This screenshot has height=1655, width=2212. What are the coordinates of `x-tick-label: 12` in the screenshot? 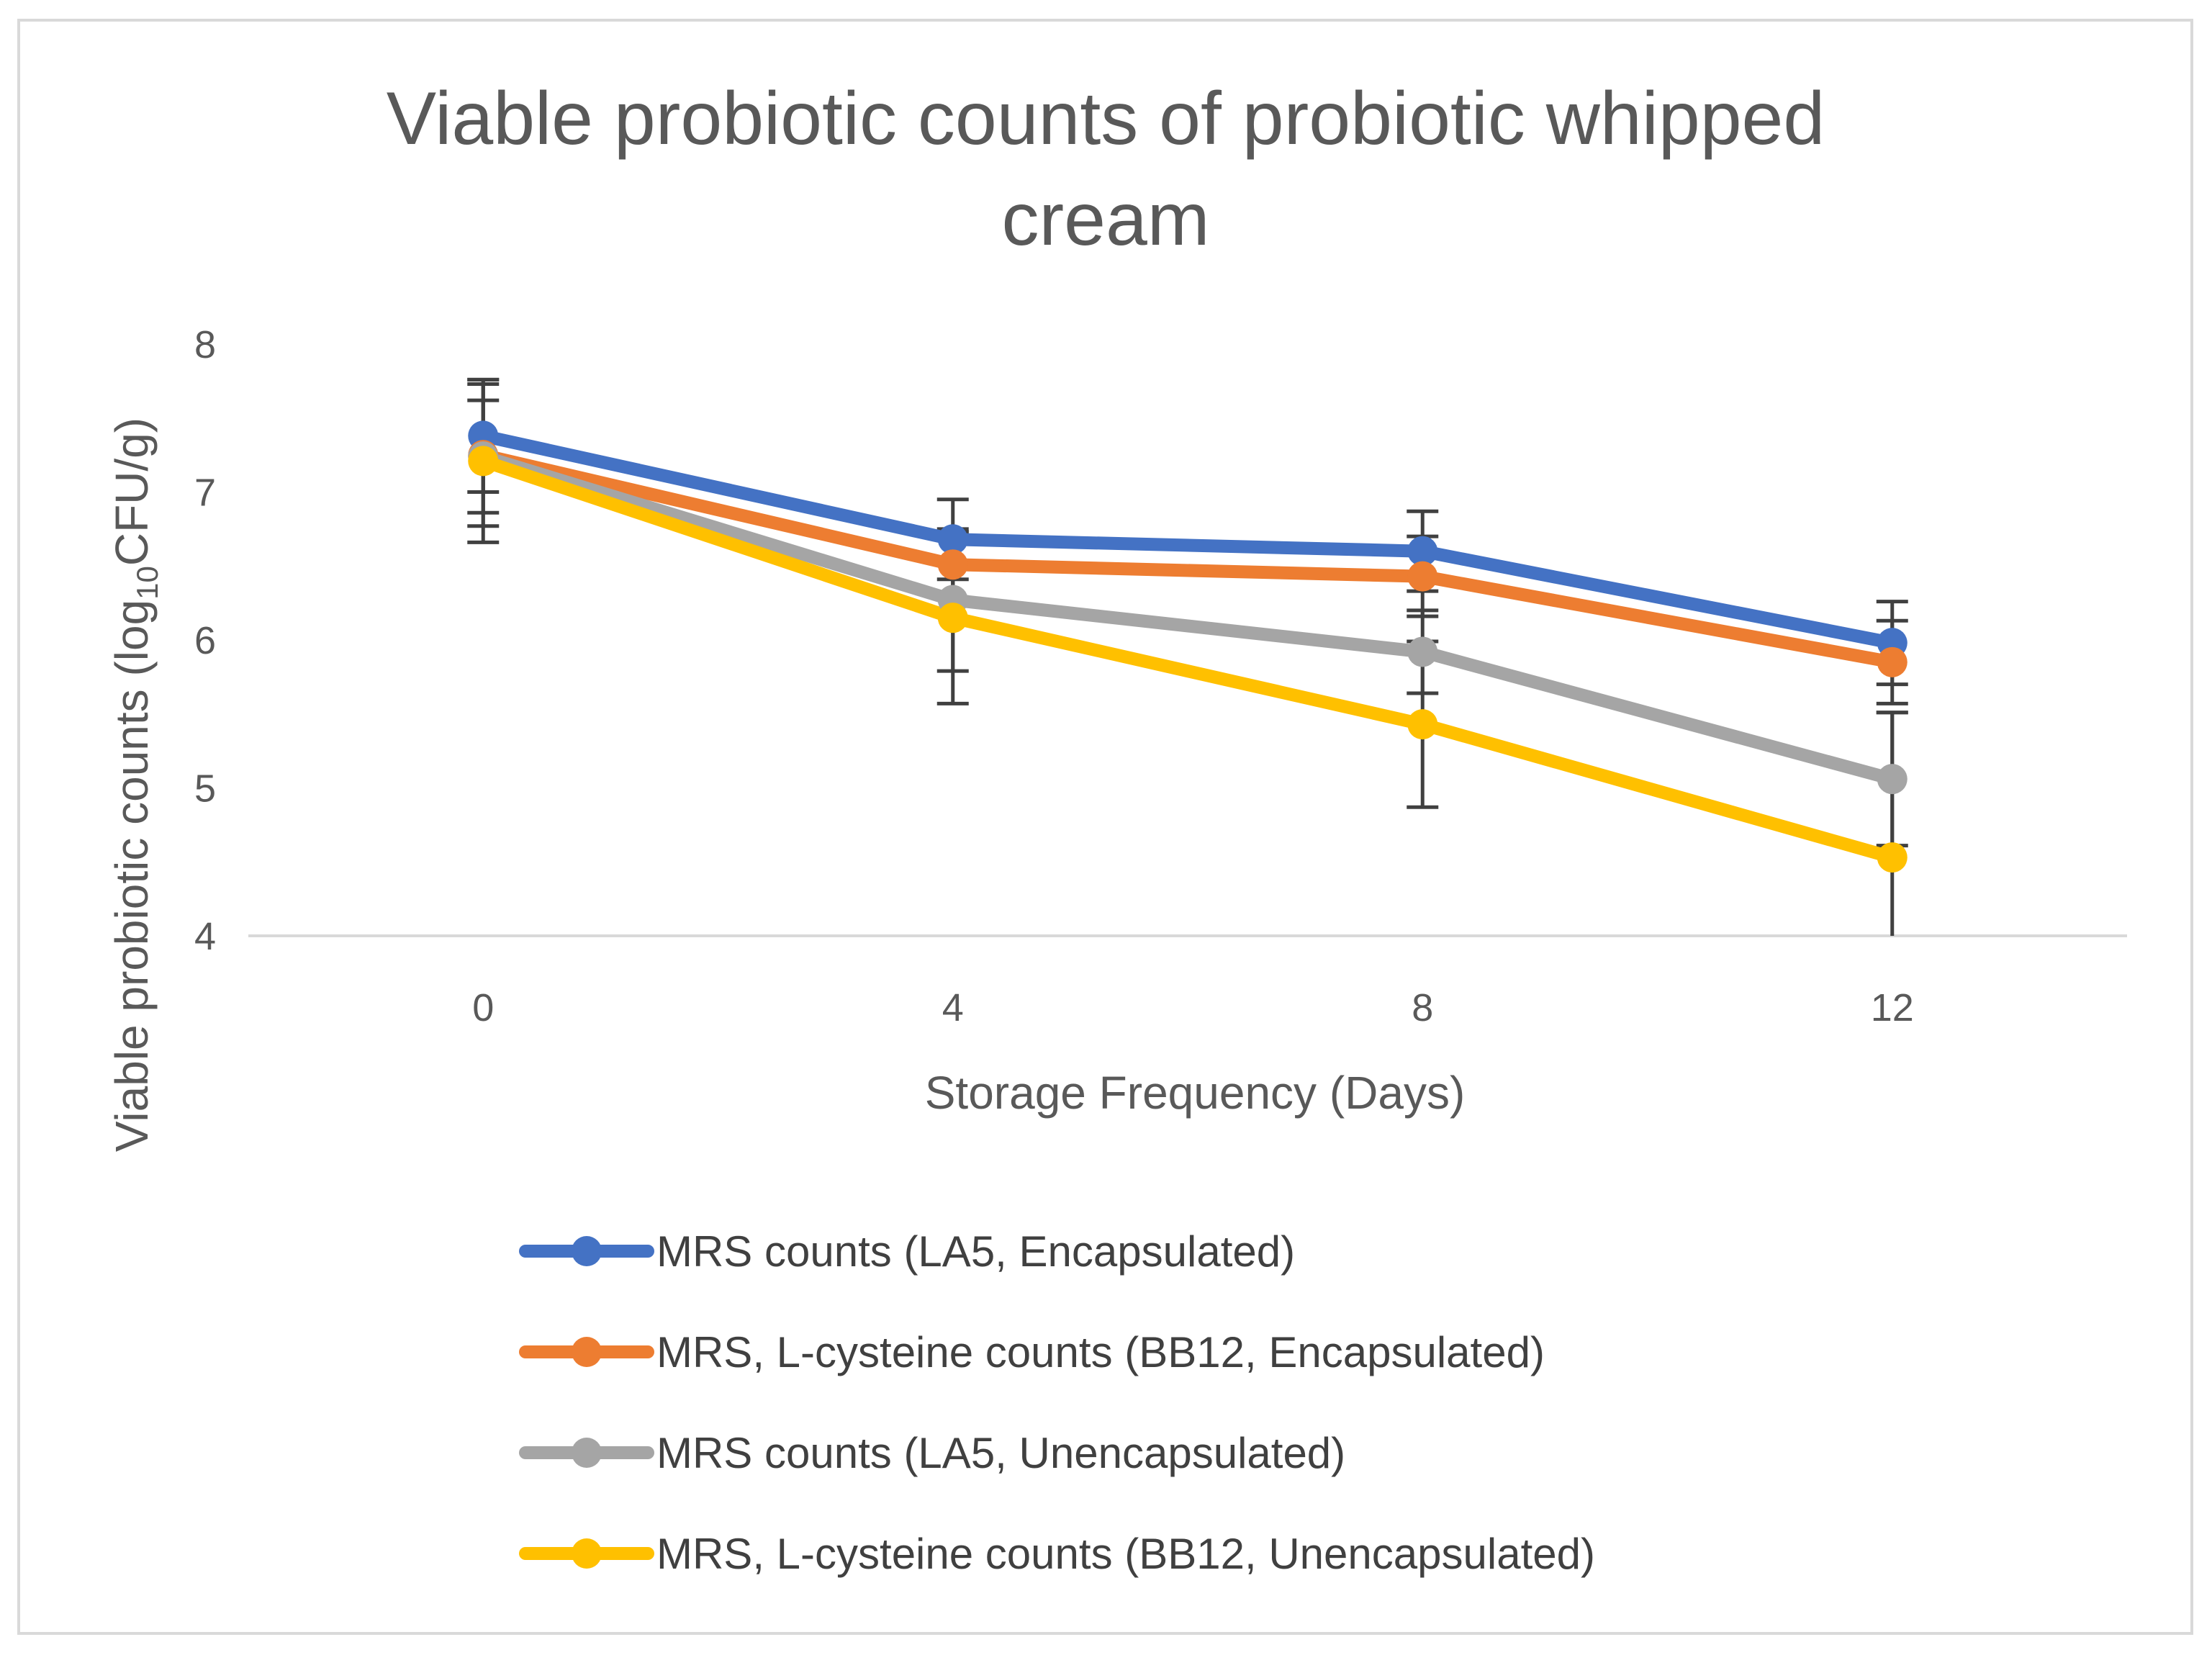 It's located at (1892, 1007).